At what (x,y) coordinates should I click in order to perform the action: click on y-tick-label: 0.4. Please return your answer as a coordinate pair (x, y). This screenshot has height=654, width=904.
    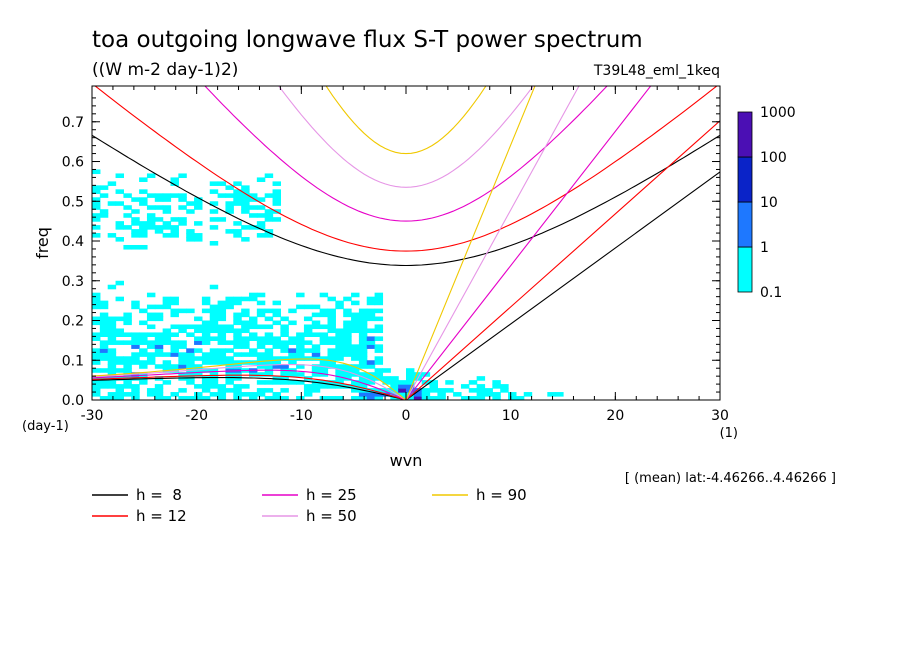
    Looking at the image, I should click on (73, 242).